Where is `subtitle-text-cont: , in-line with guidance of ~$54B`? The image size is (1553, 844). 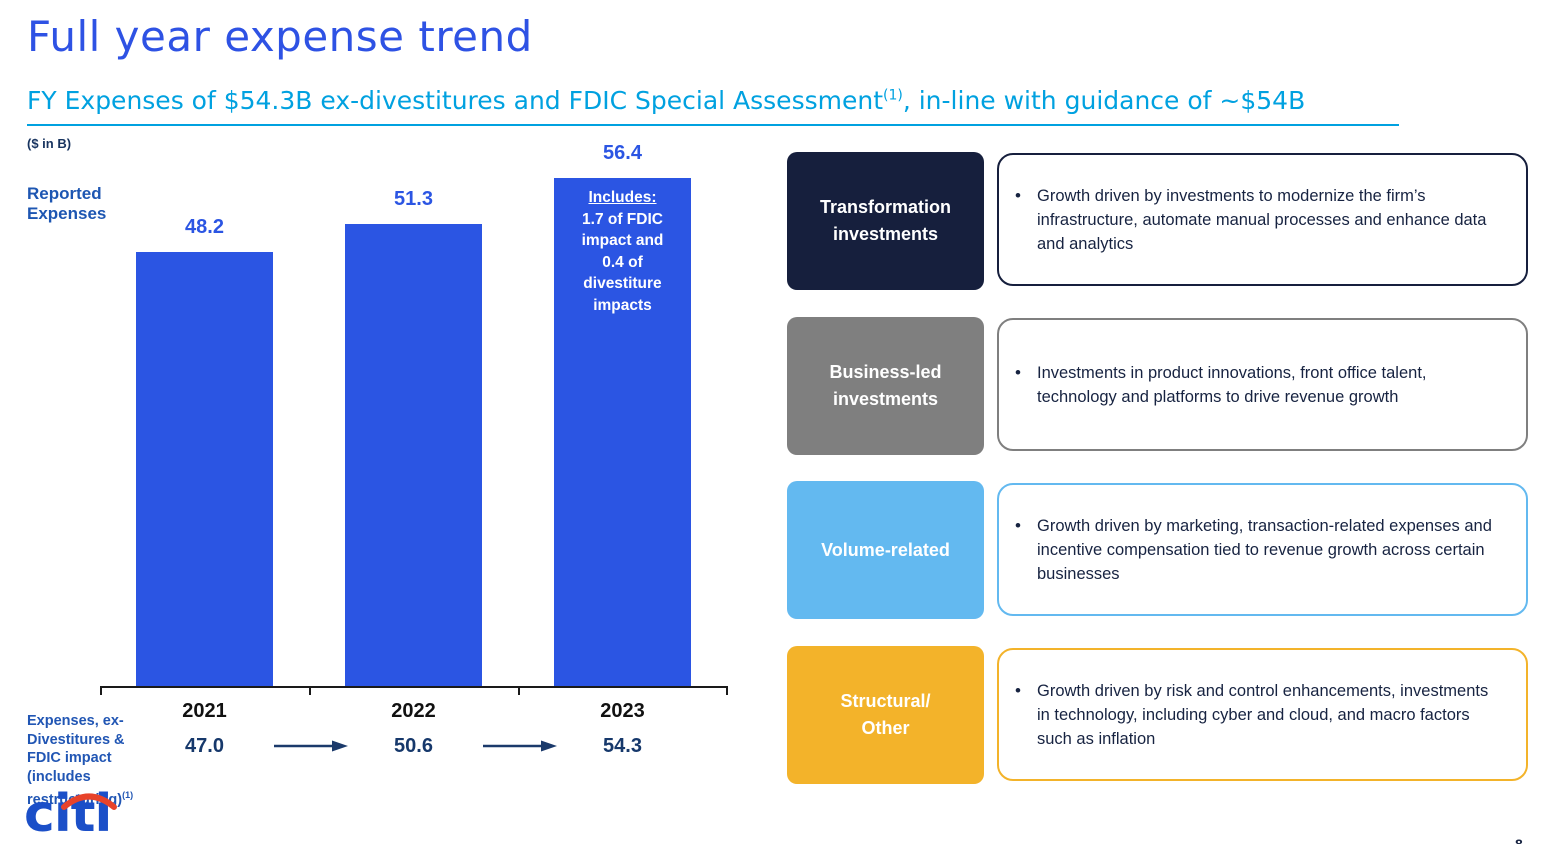
subtitle-text-cont: , in-line with guidance of ~$54B is located at coordinates (1104, 100).